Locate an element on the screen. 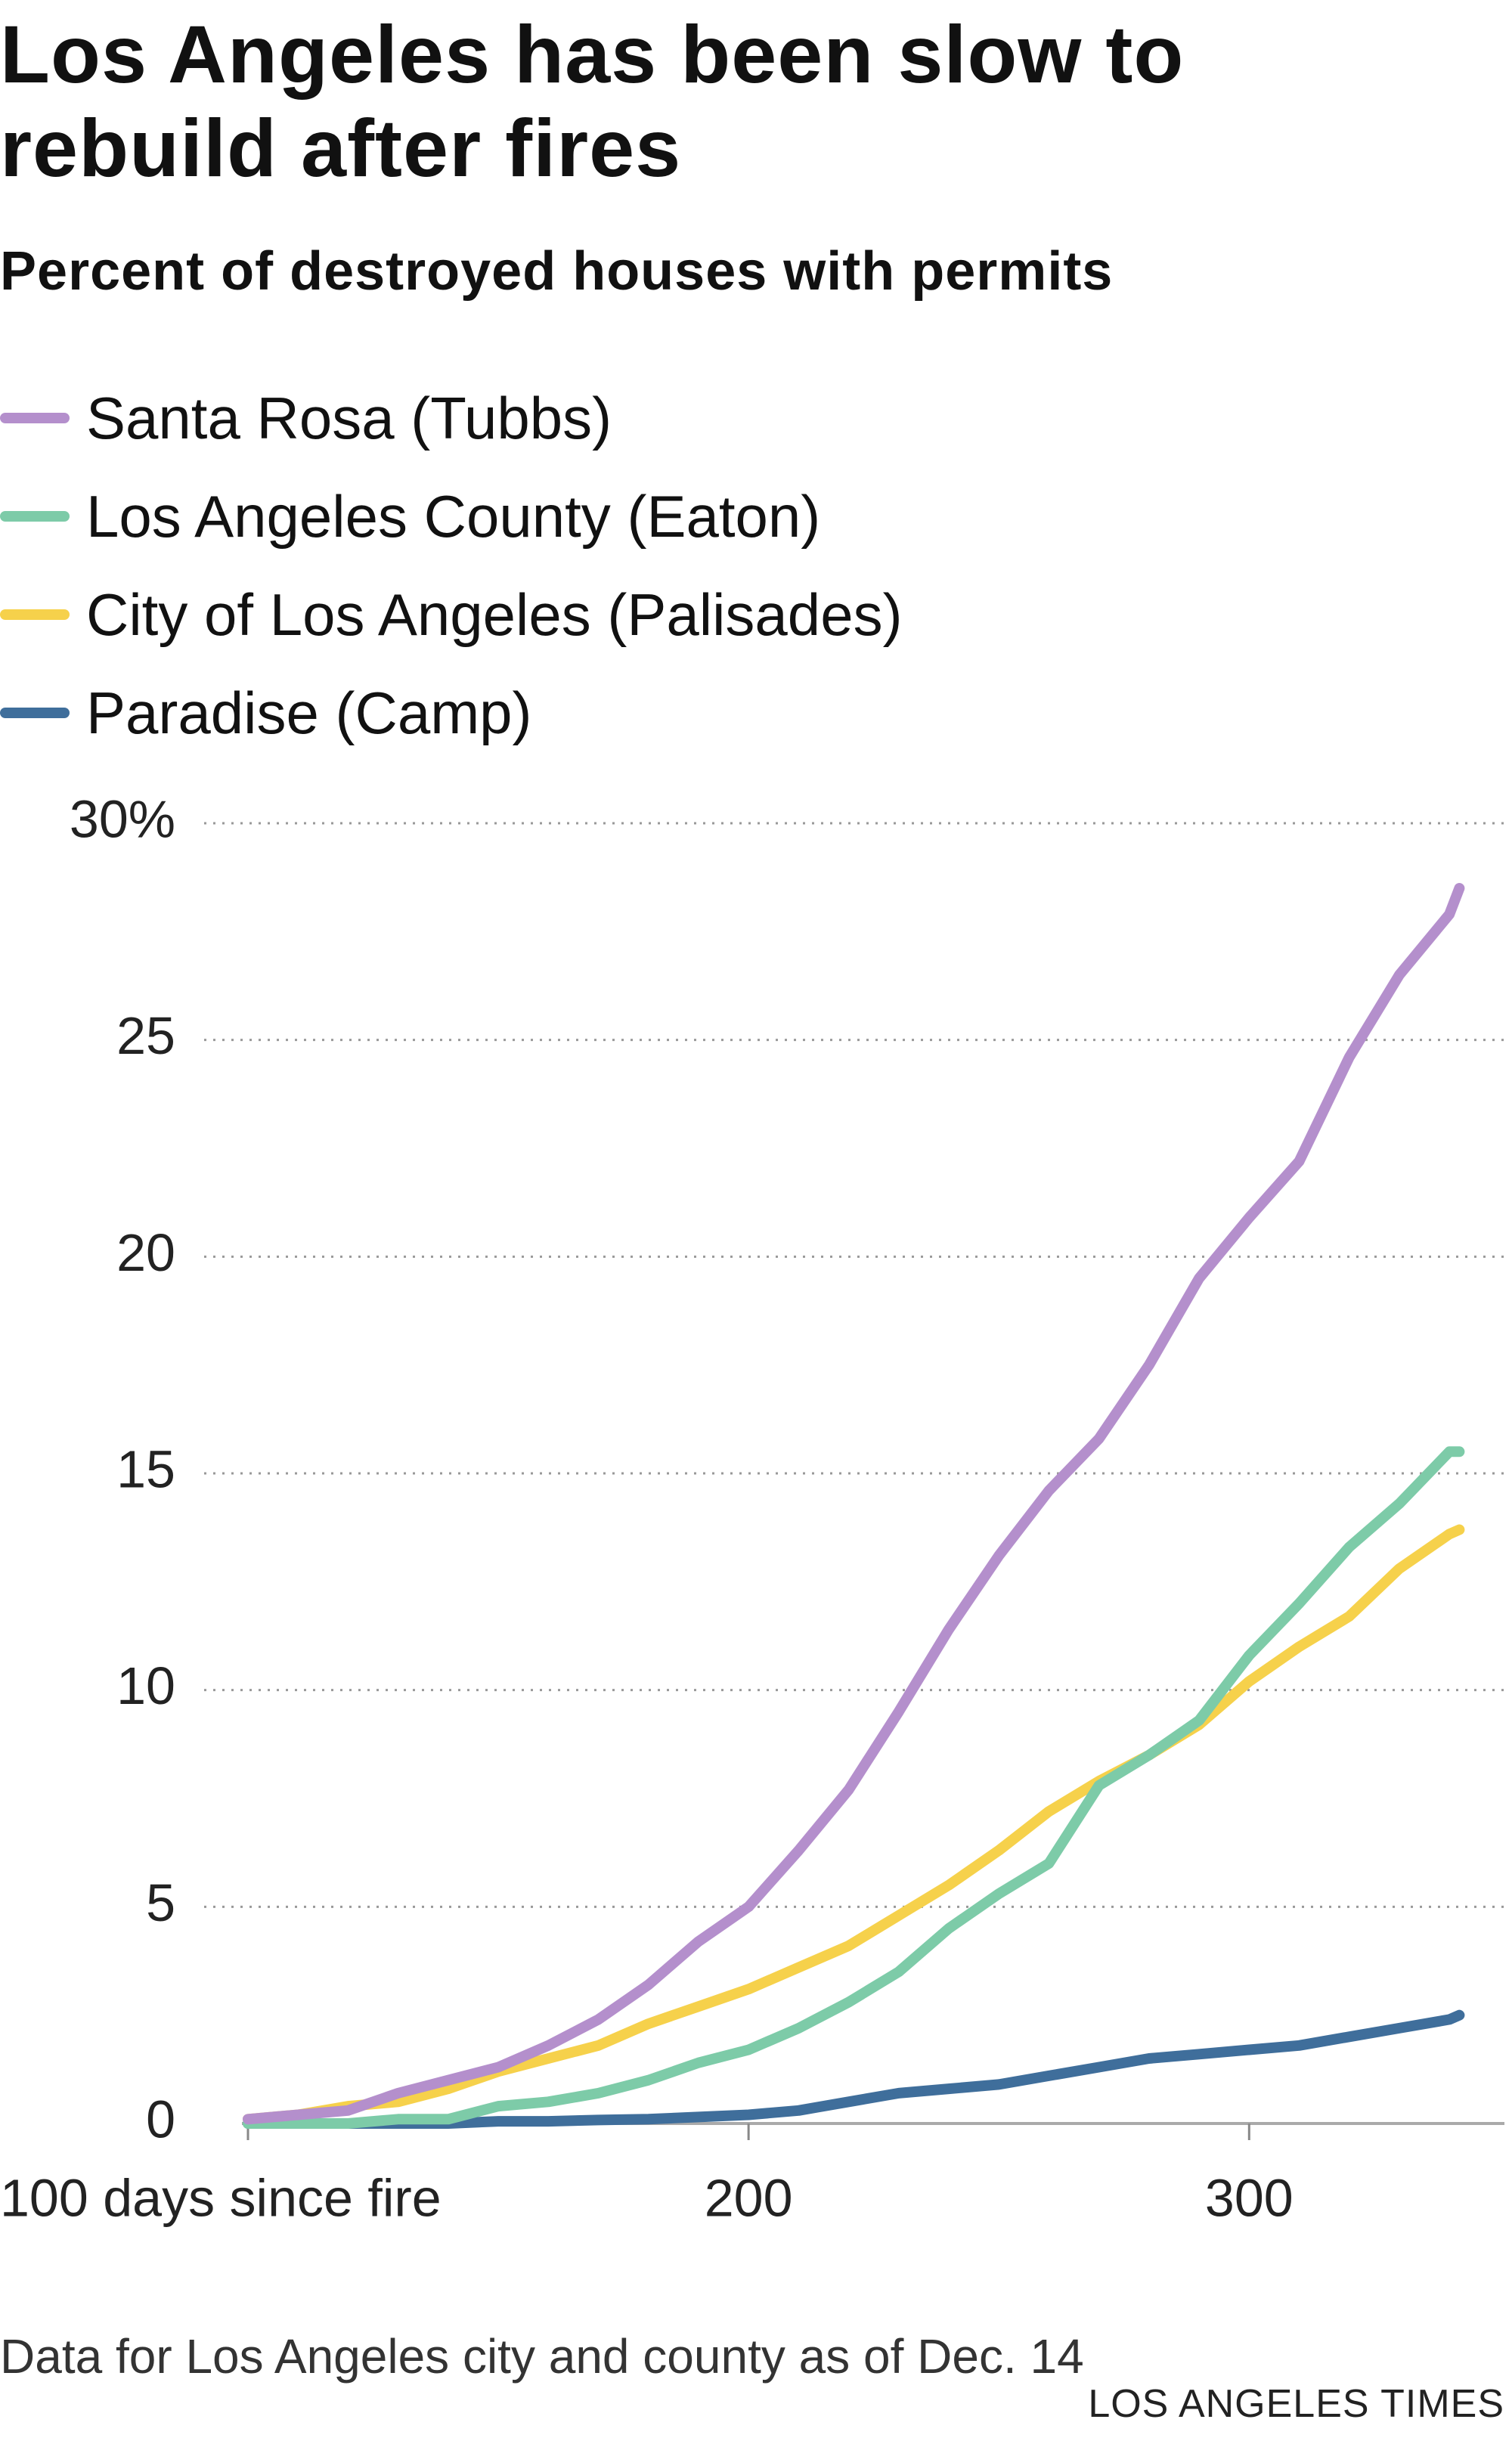  legend-label: Los Angeles County (Eaton) is located at coordinates (453, 516).